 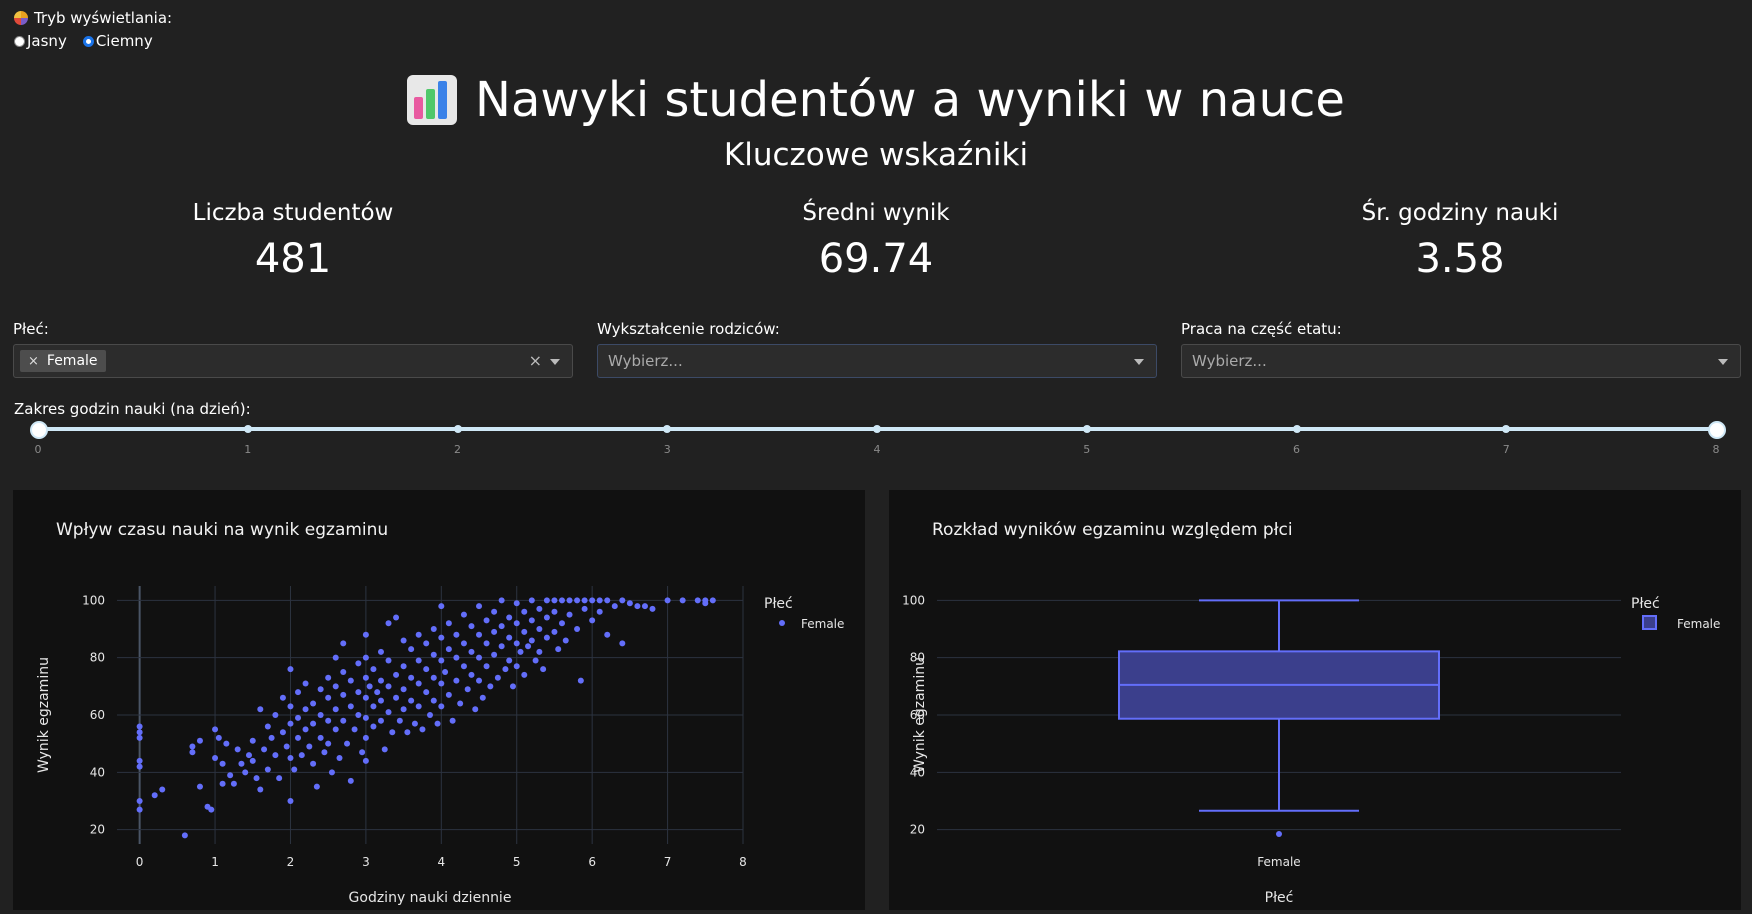 I want to click on slider-tick-label: 6, so click(x=1296, y=449).